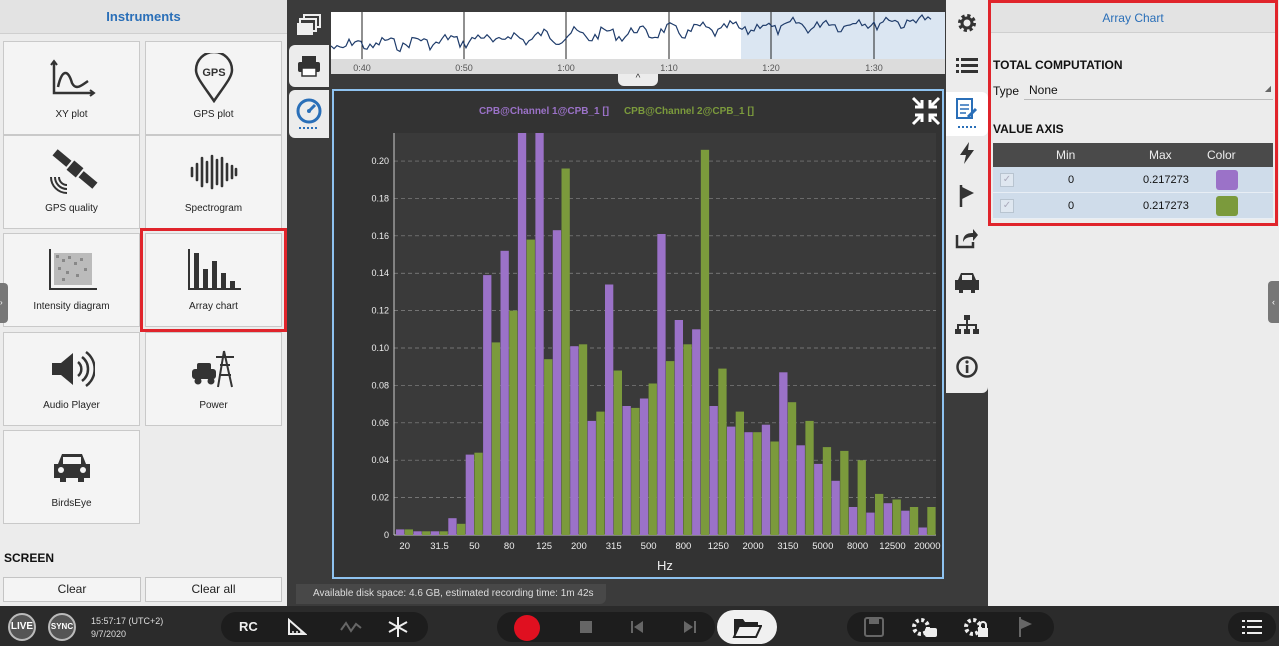  I want to click on y-tick-label: 0.02, so click(380, 498).